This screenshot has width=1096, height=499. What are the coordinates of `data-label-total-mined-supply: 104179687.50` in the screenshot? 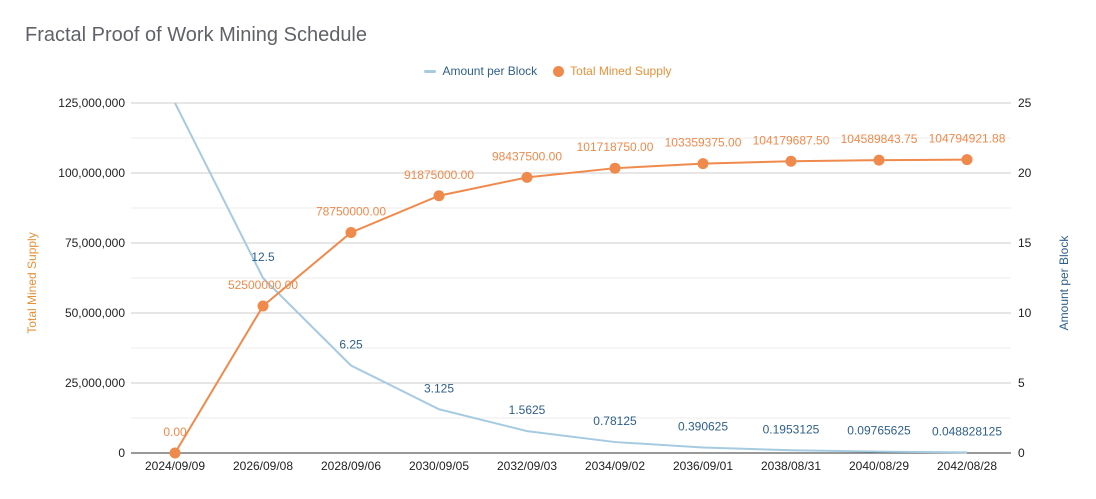 It's located at (791, 140).